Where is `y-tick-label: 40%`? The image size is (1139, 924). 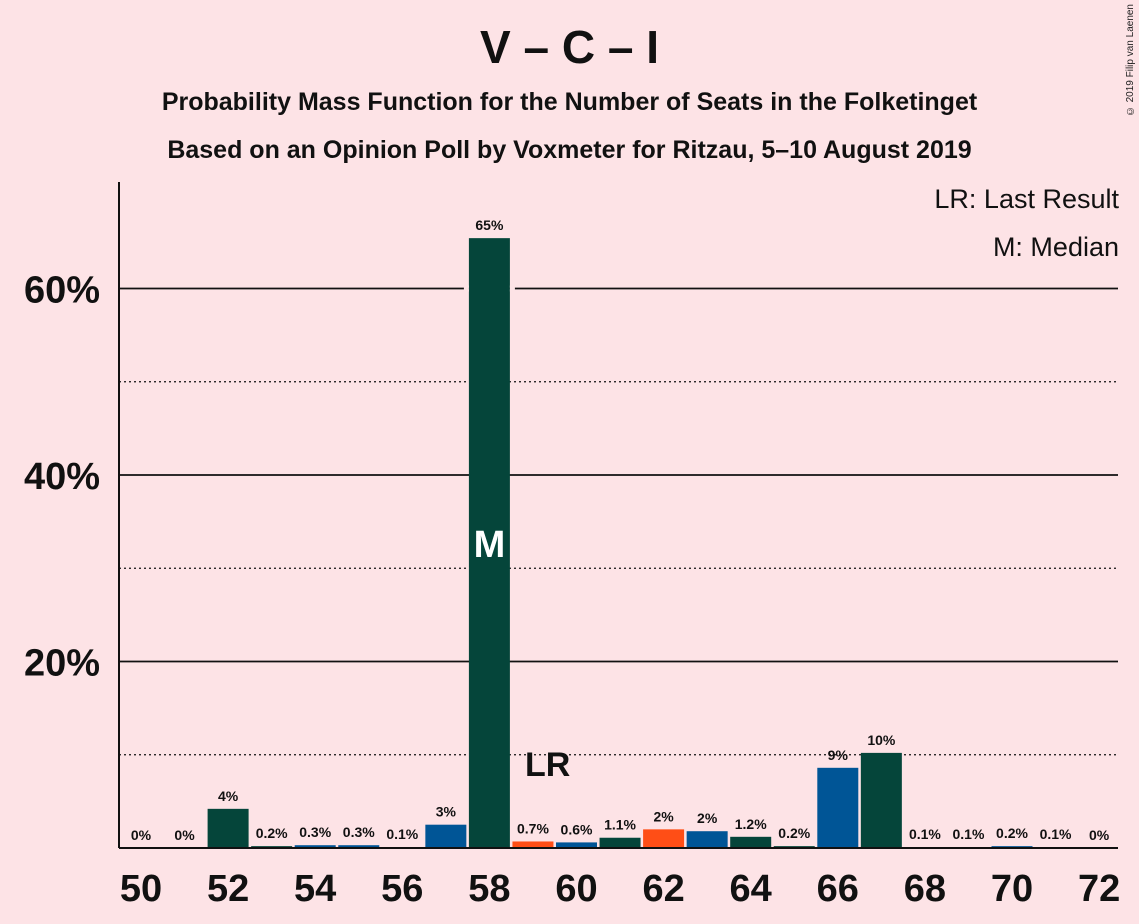 y-tick-label: 40% is located at coordinates (62, 477).